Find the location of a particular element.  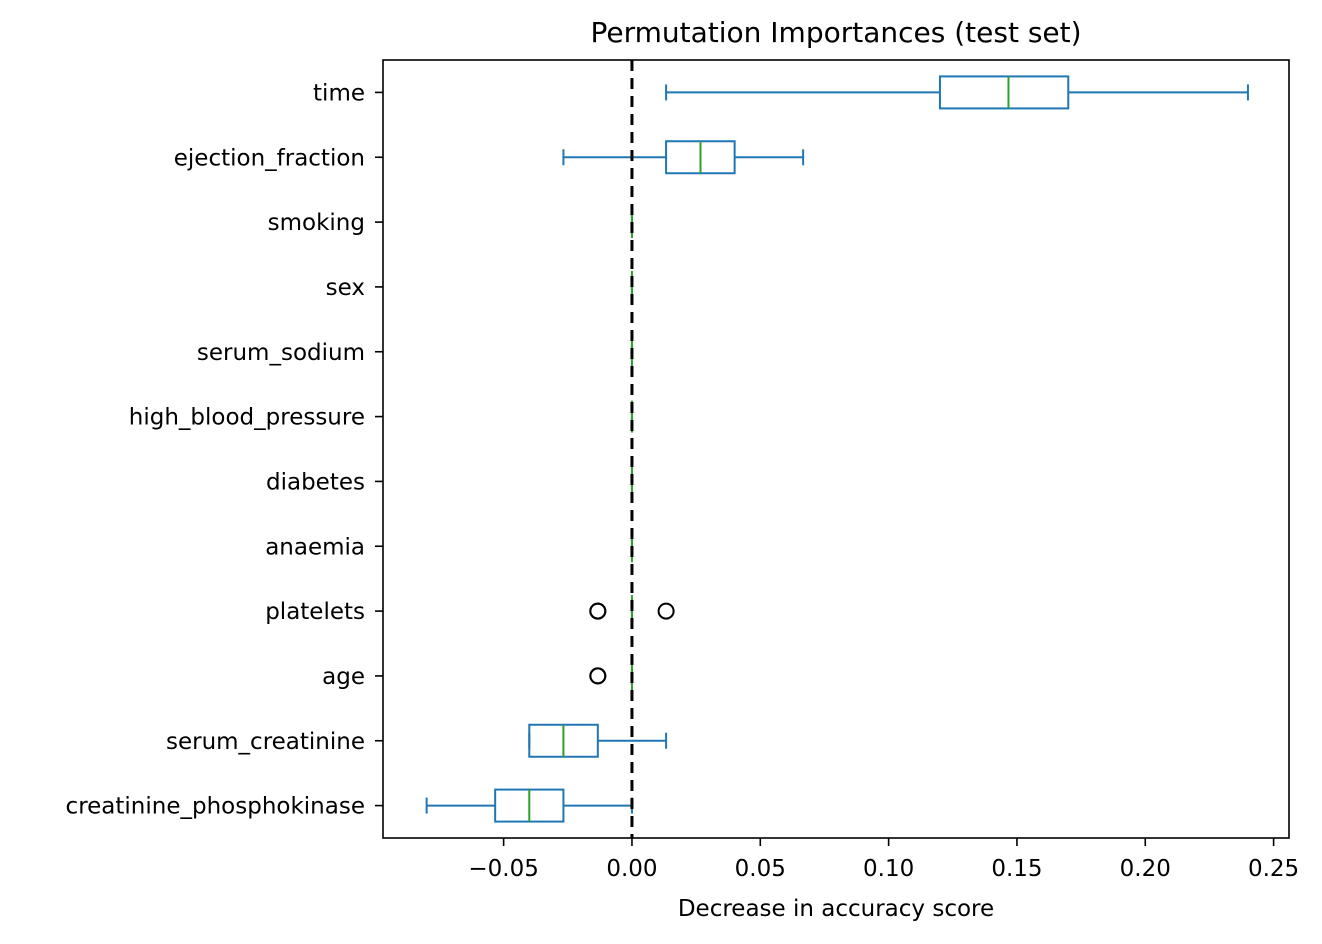

box-creatinine-phosphokinase is located at coordinates (529, 805).